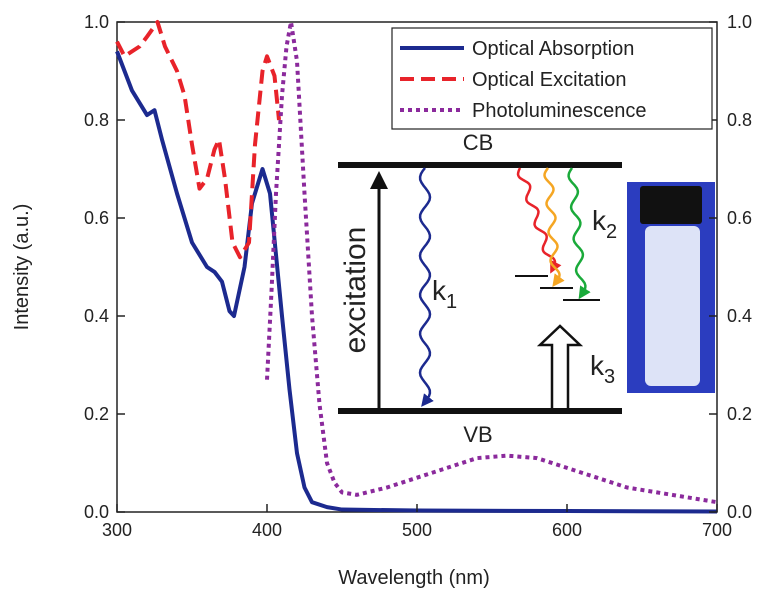 The width and height of the screenshot is (774, 599). What do you see at coordinates (739, 22) in the screenshot?
I see `y2-tick-label: 1.0` at bounding box center [739, 22].